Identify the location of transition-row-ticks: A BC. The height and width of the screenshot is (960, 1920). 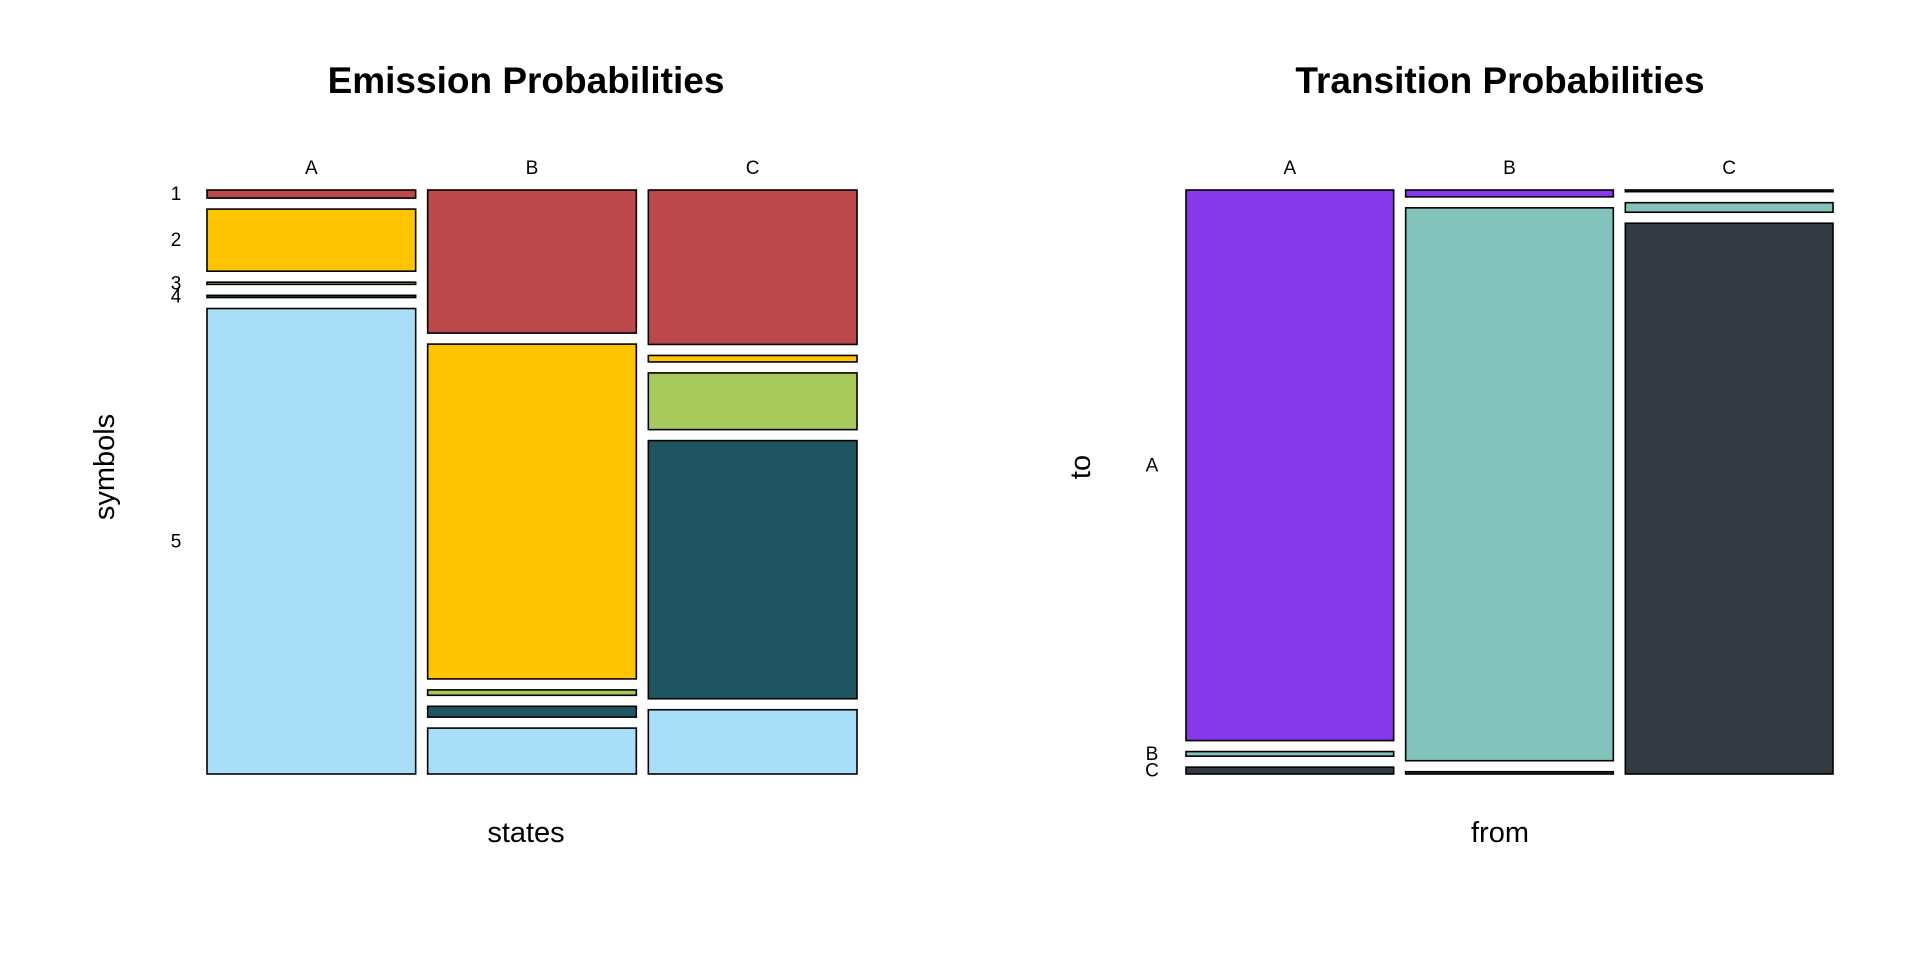
(1152, 618).